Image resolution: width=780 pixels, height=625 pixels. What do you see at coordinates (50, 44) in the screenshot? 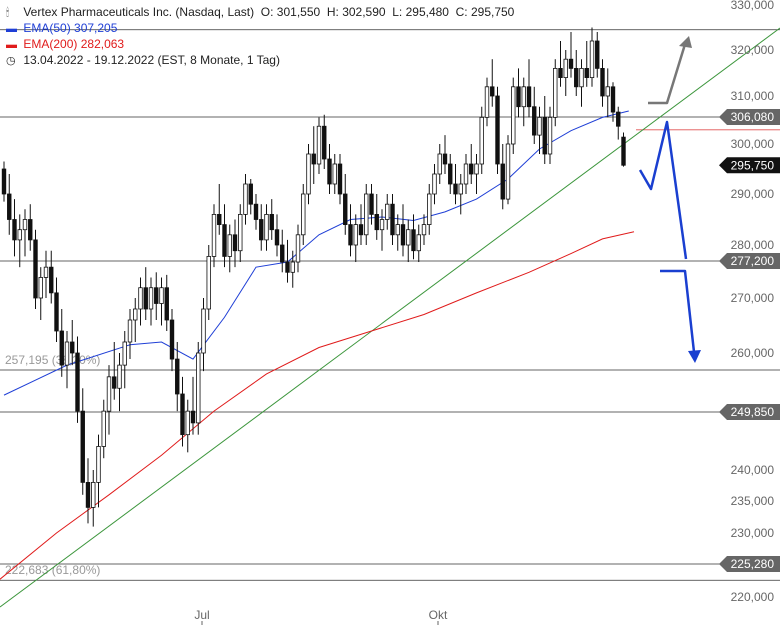
I see `ema200-label: EMA(200)` at bounding box center [50, 44].